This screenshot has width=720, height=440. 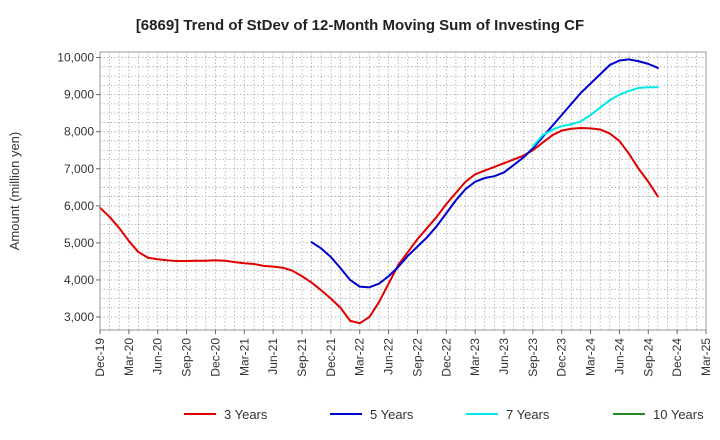 I want to click on x-tick-label: Sep-20, so click(x=187, y=357).